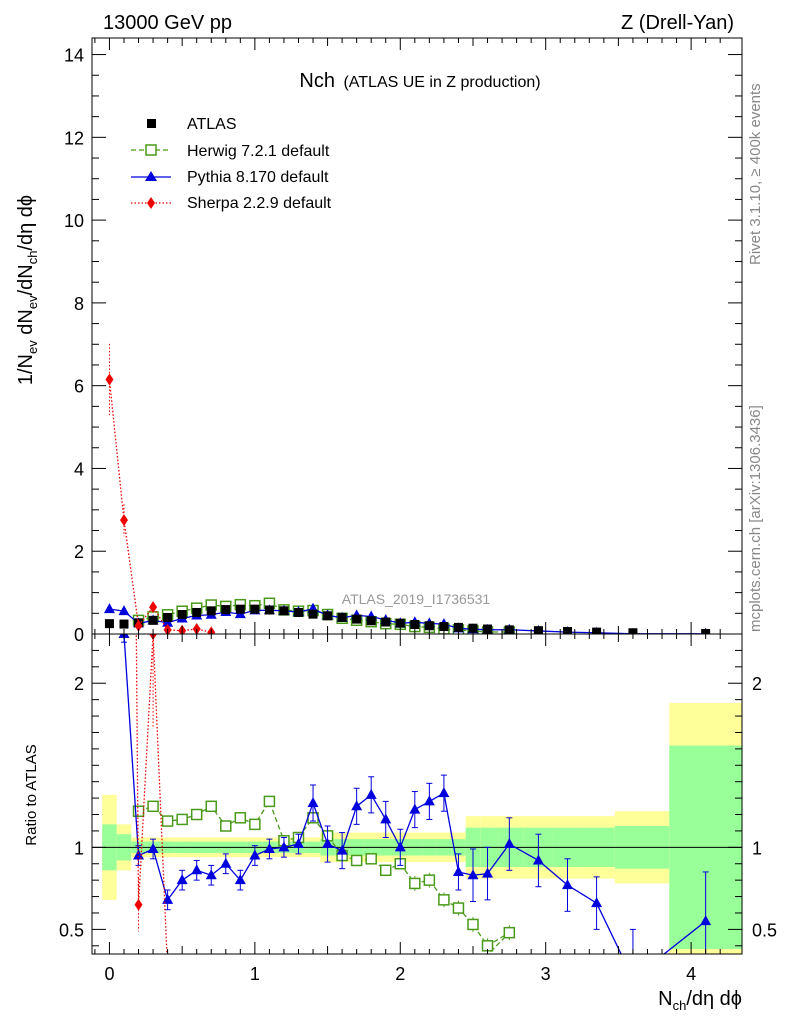 The width and height of the screenshot is (786, 1029). Describe the element at coordinates (74, 221) in the screenshot. I see `y-tick-label: 10` at that location.